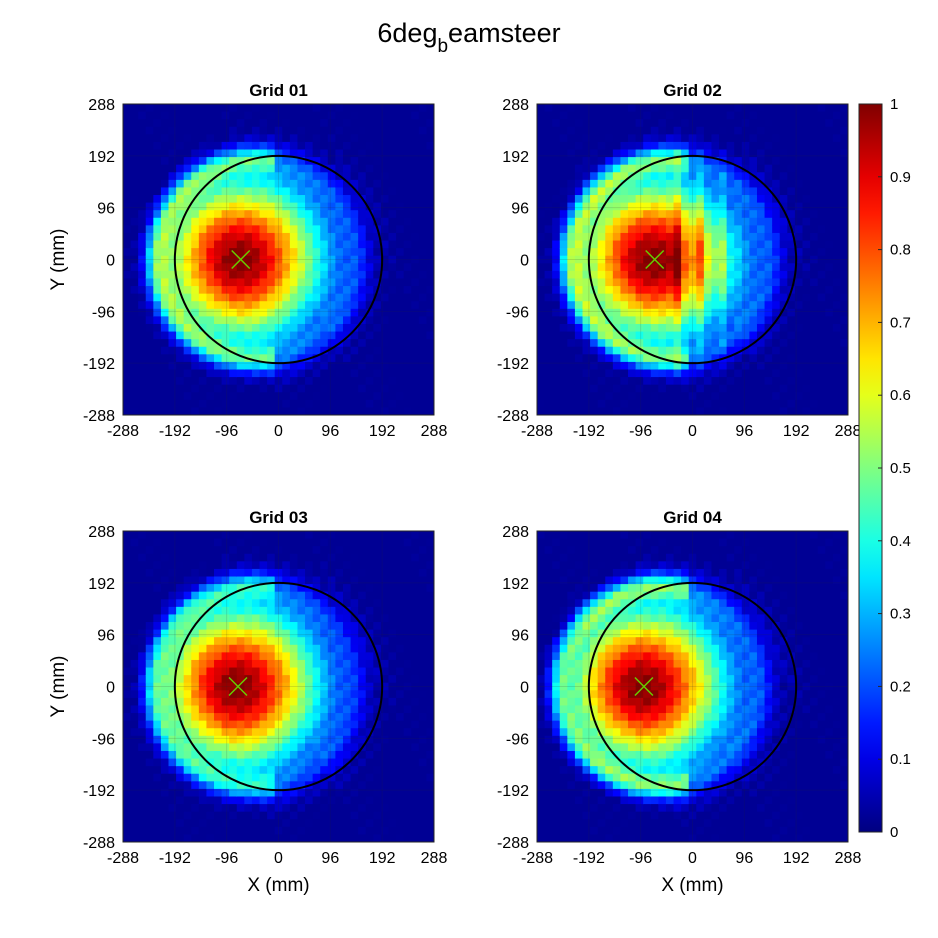  I want to click on x-tick-label: 0, so click(278, 431).